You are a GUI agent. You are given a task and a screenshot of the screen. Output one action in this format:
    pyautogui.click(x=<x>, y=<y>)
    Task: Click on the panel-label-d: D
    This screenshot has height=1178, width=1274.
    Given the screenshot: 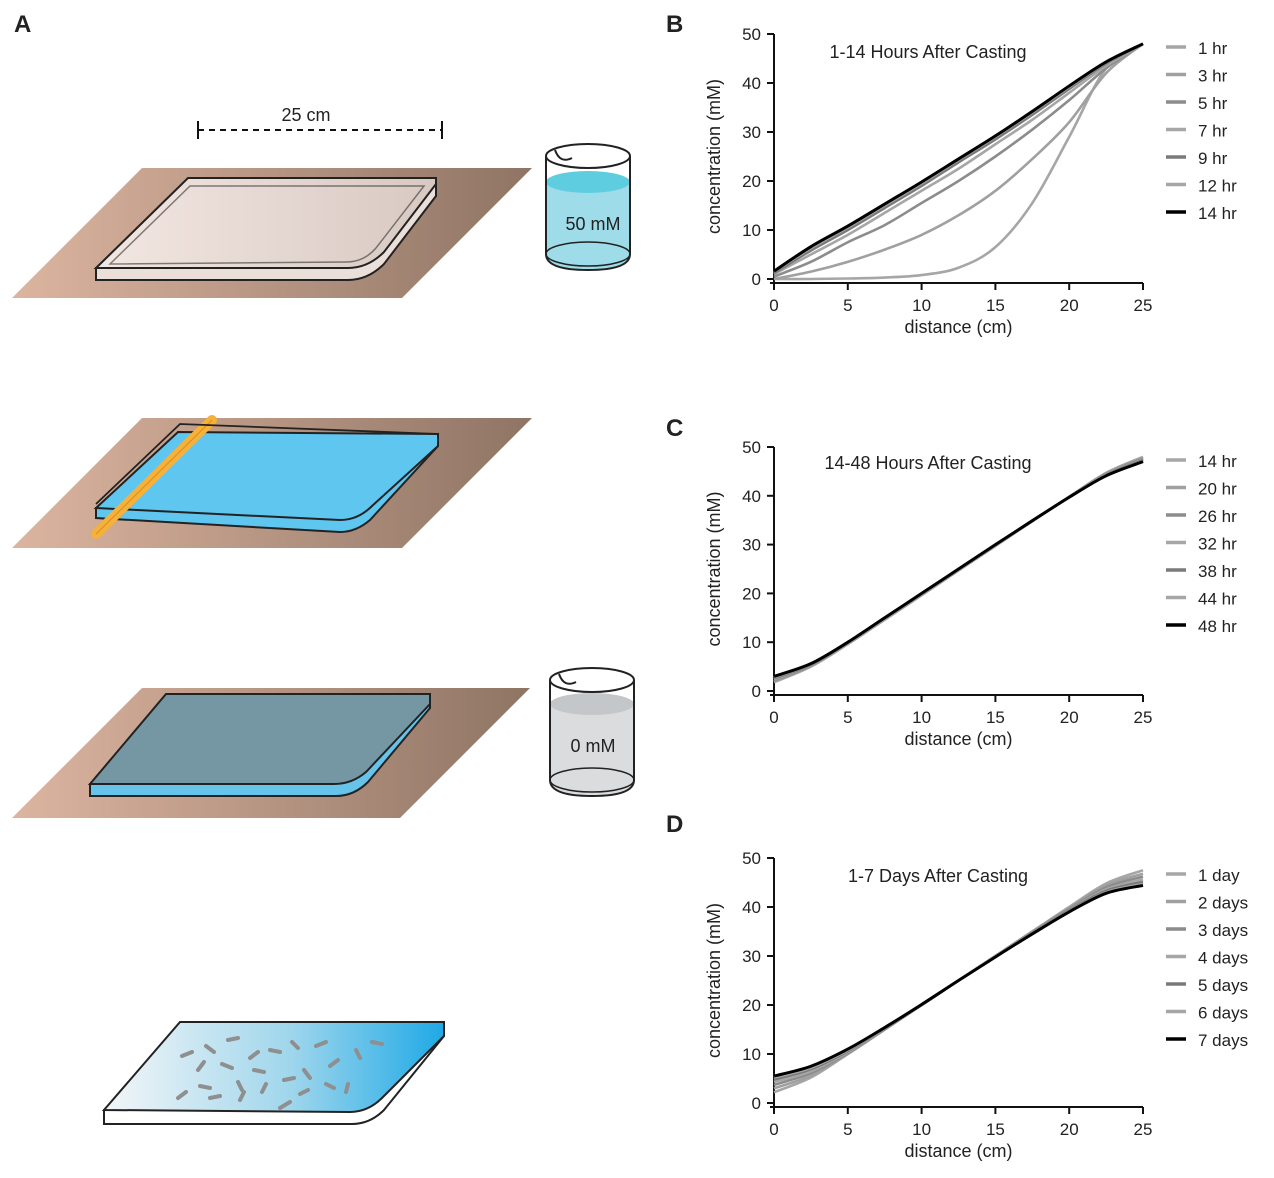 What is the action you would take?
    pyautogui.click(x=674, y=824)
    